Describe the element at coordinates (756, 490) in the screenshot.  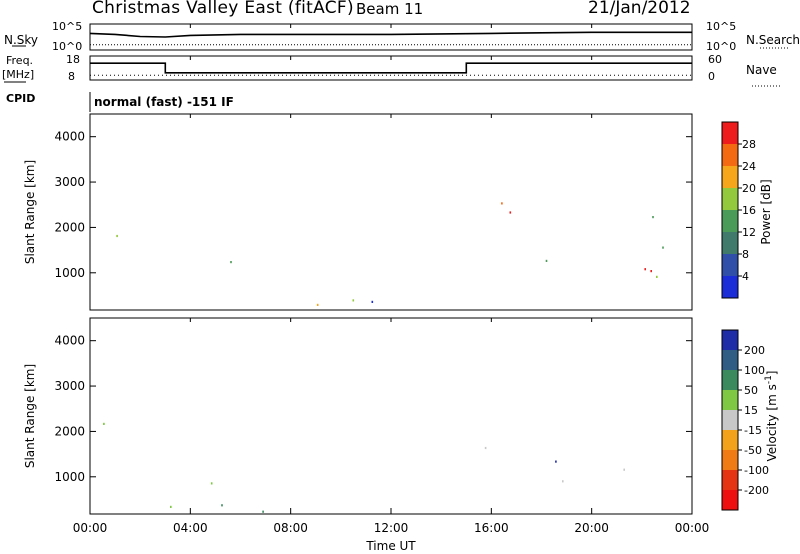
I see `velocity-colorbar-tick-label: -200` at that location.